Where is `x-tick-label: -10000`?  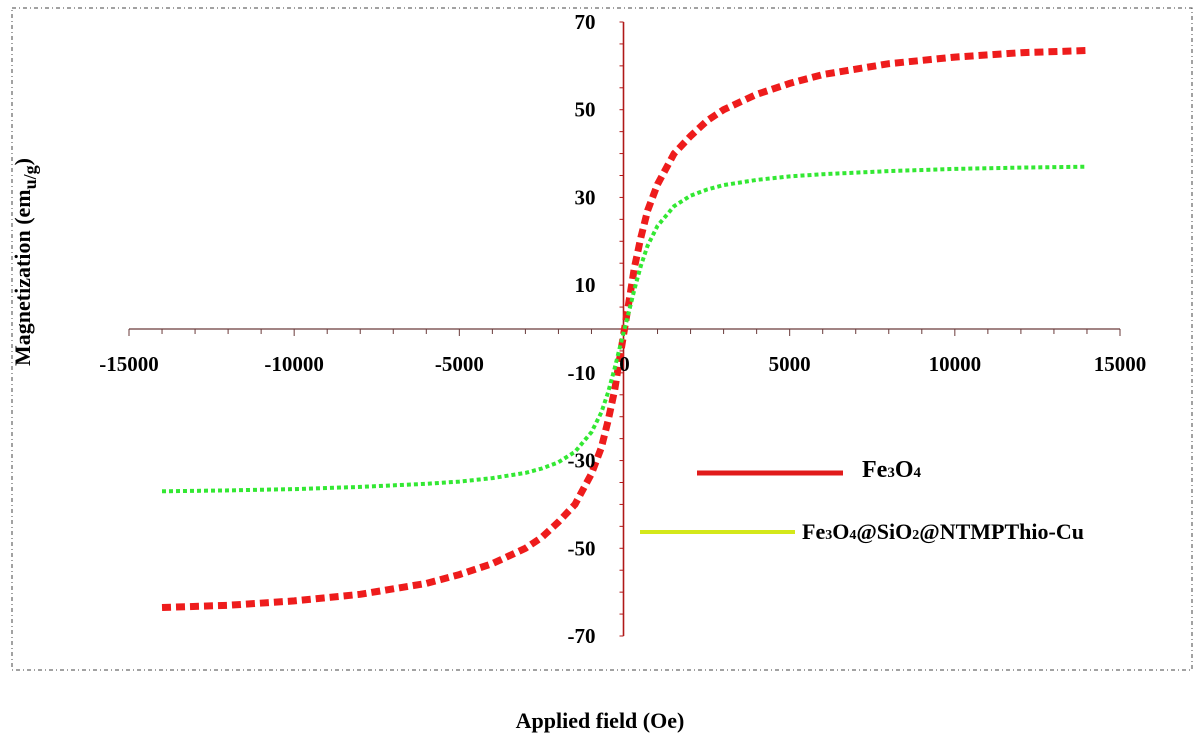
x-tick-label: -10000 is located at coordinates (294, 364).